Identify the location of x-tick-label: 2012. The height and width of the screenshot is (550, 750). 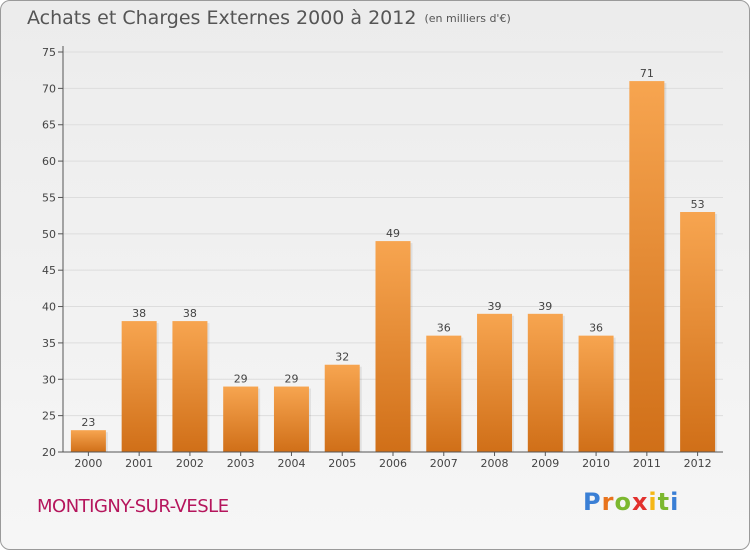
(698, 463).